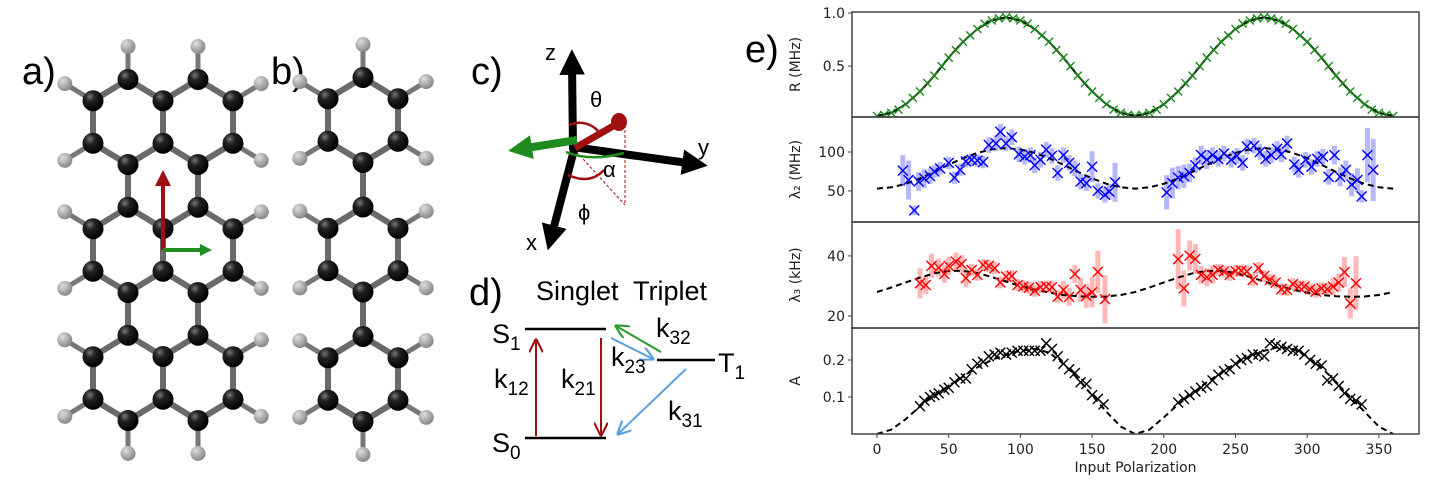  I want to click on y-tick-label: 100, so click(831, 153).